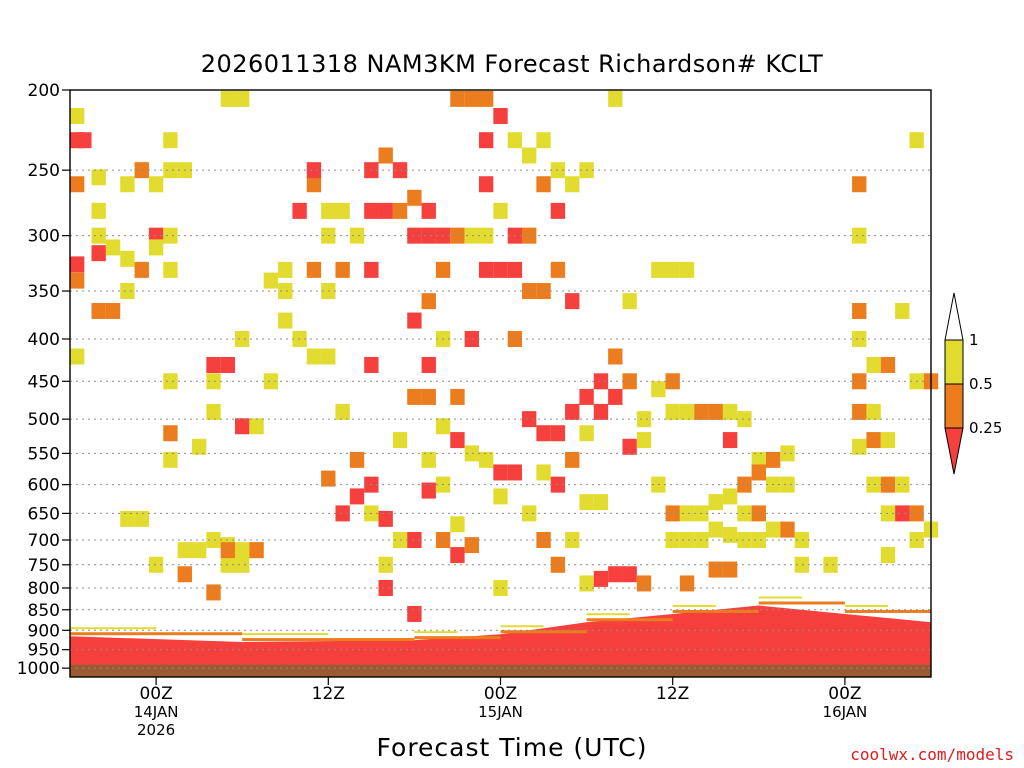 This screenshot has height=768, width=1024. I want to click on x-tick-label: 12Z, so click(328, 694).